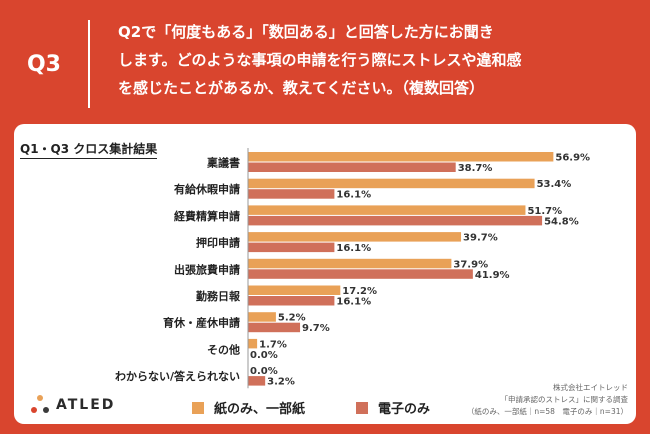 This screenshot has width=650, height=434. What do you see at coordinates (43, 64) in the screenshot?
I see `question-number: Q3` at bounding box center [43, 64].